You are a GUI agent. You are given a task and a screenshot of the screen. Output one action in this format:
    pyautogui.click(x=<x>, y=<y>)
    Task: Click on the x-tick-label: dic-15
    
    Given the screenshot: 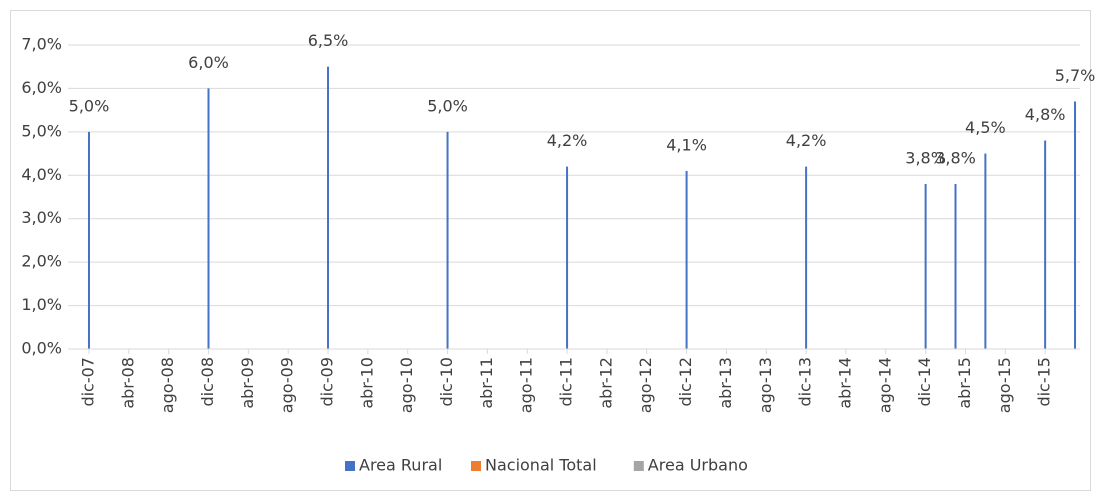 What is the action you would take?
    pyautogui.click(x=1044, y=382)
    